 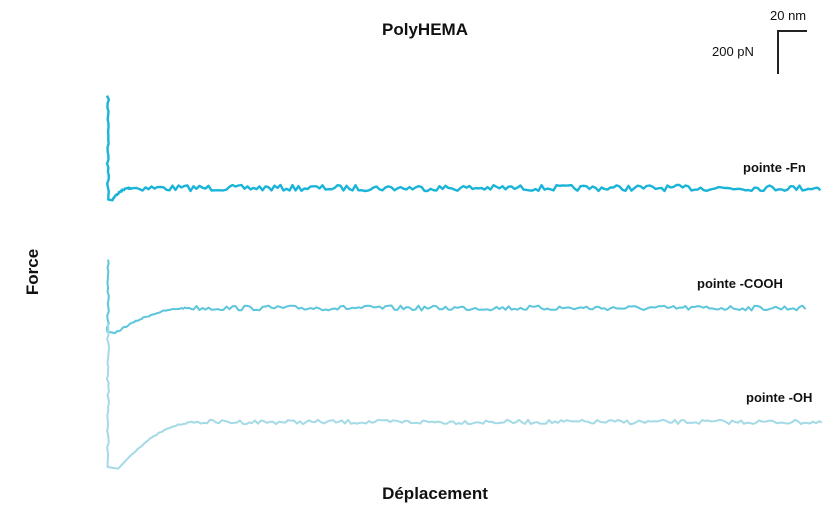 I want to click on chart-title: PolyHEMA, so click(x=425, y=29).